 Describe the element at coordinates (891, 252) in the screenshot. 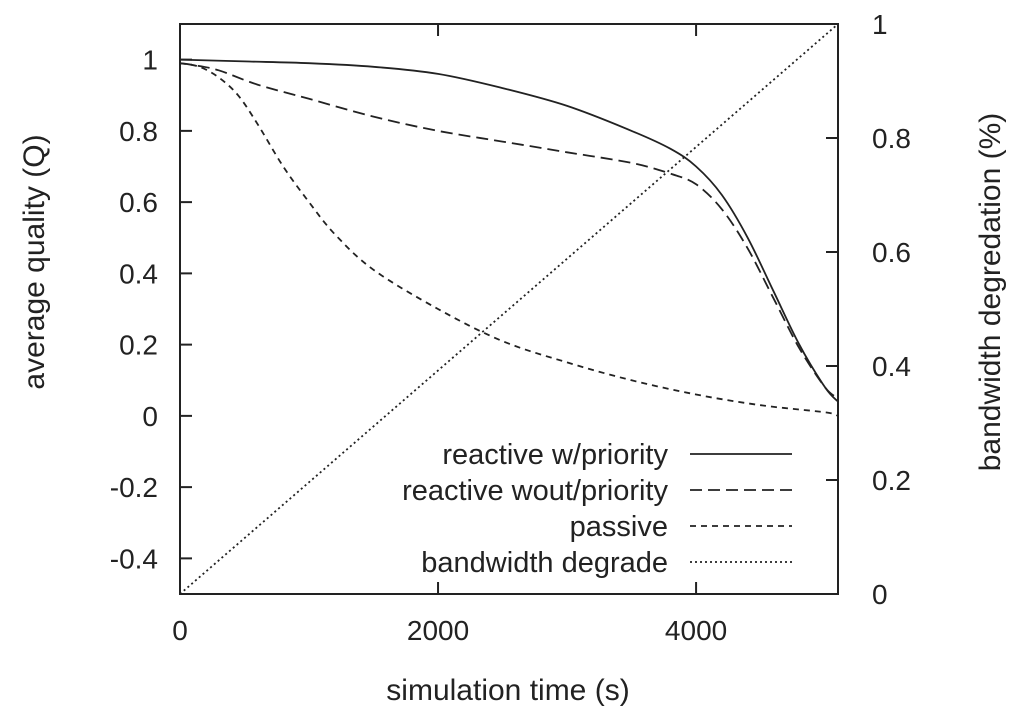

I see `y2-tick-label: 0.6` at that location.